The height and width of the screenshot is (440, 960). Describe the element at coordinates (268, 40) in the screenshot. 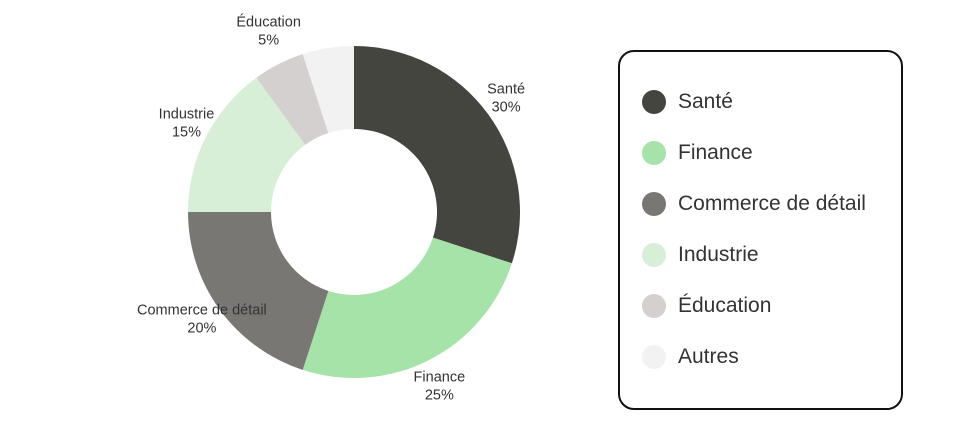

I see `slice-value-education: 5%` at that location.